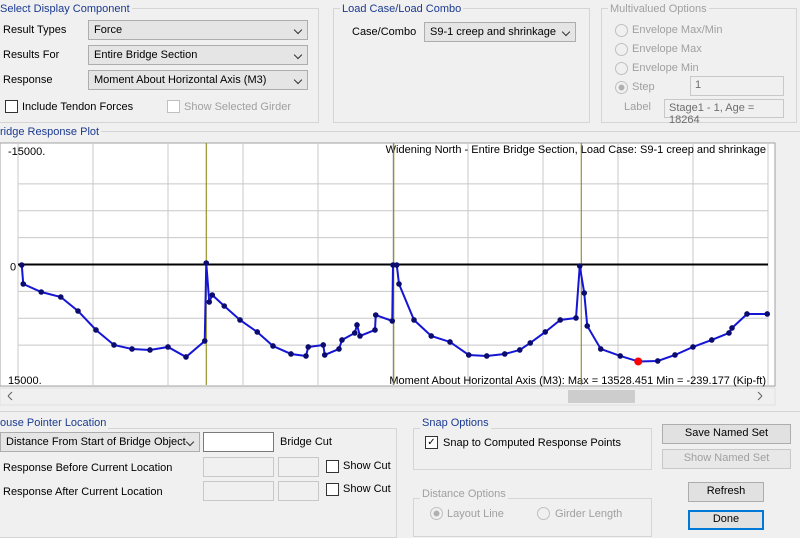 The image size is (800, 538). What do you see at coordinates (306, 442) in the screenshot?
I see `label: Bridge Cut` at bounding box center [306, 442].